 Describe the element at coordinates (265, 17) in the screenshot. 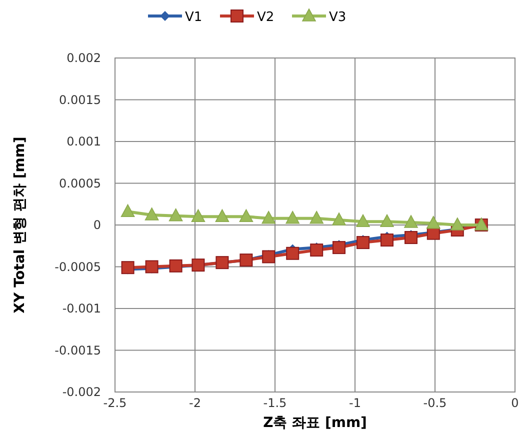

I see `legend-label: V2` at that location.